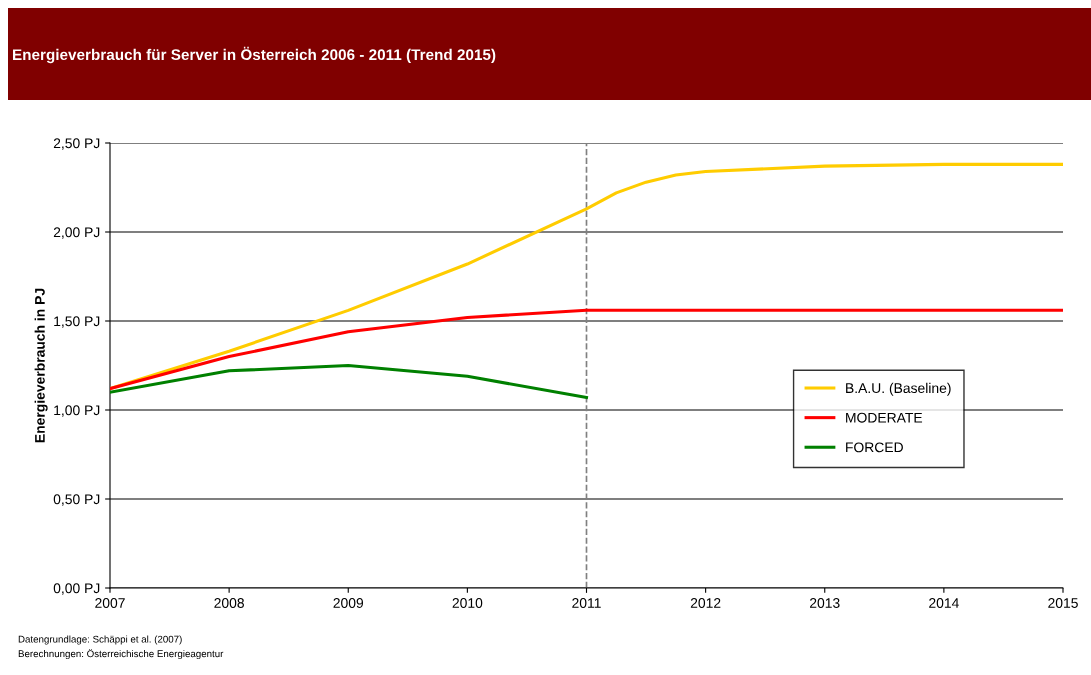 This screenshot has height=675, width=1091. Describe the element at coordinates (77, 411) in the screenshot. I see `y-tick-label: 1,00 PJ` at that location.